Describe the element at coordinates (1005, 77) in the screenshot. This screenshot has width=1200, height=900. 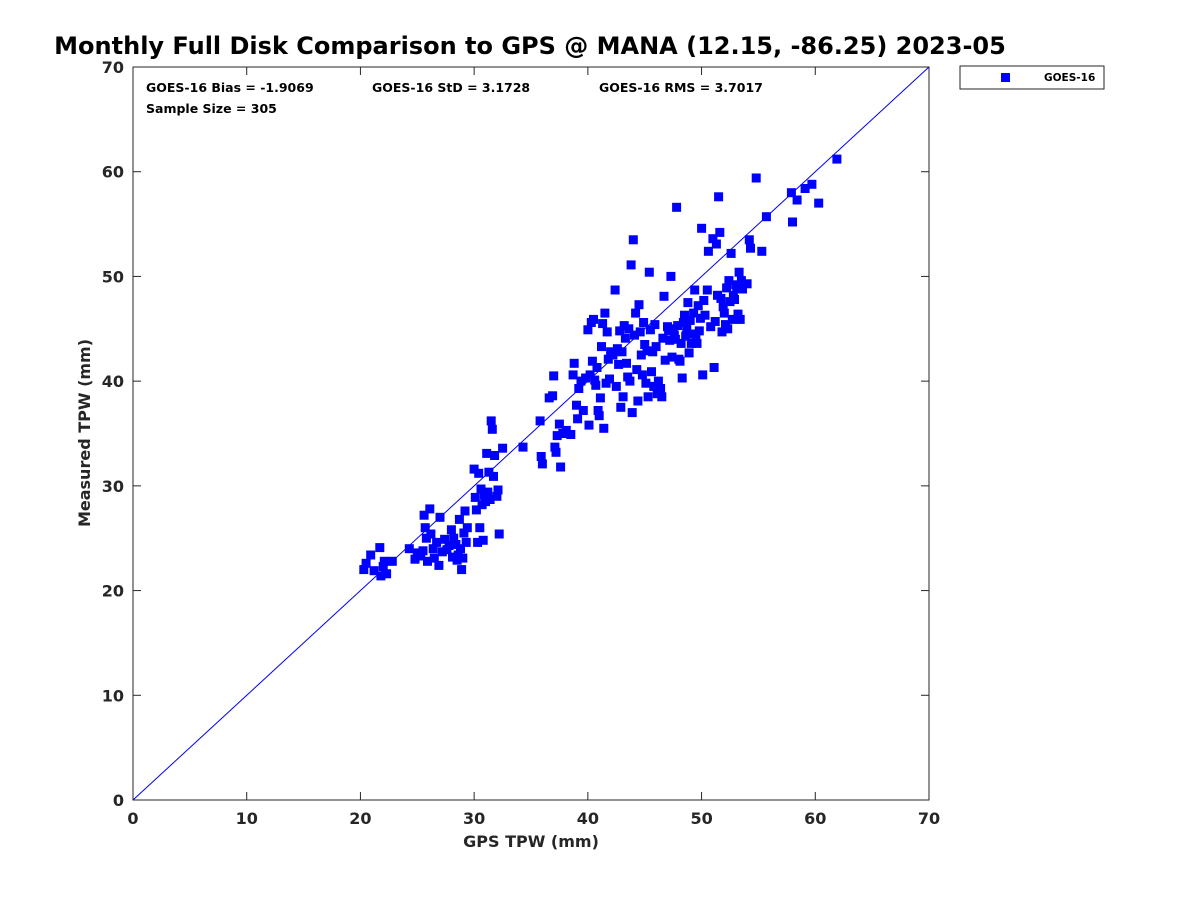
I see `legend-marker-goes16` at that location.